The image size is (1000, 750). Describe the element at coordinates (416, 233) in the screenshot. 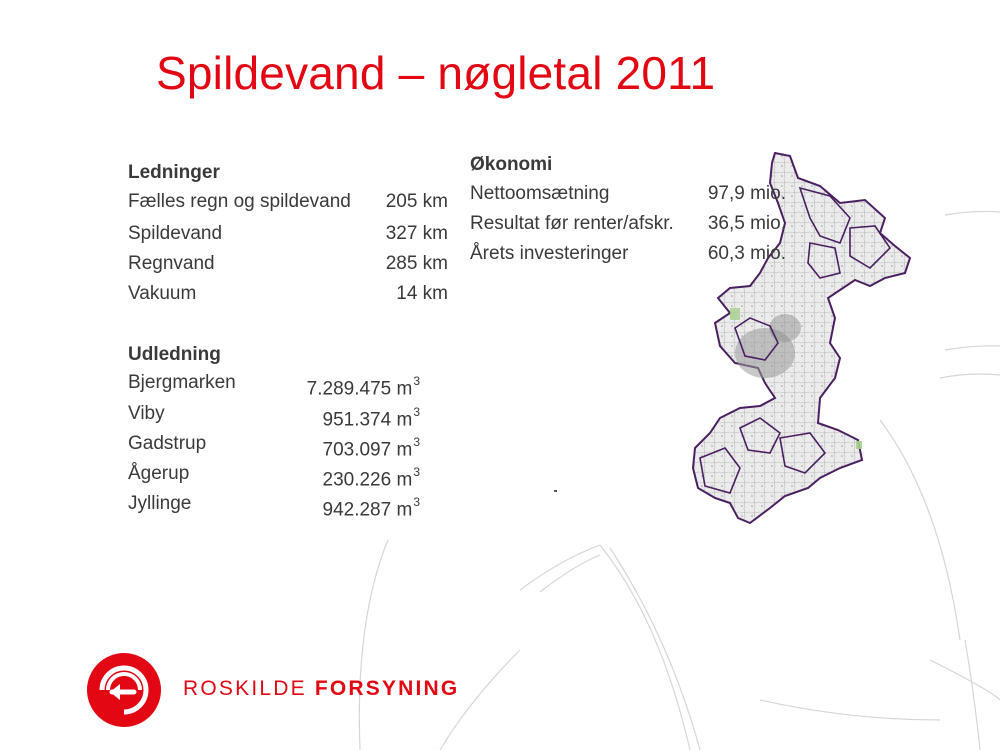

I see `ledninger-value: 327 km` at that location.